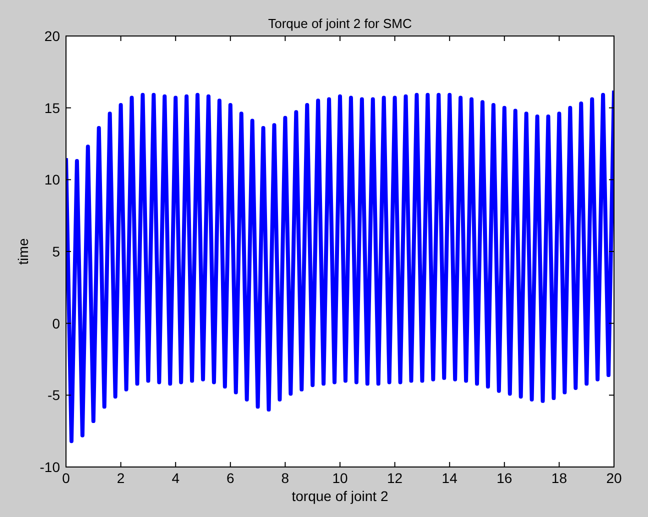  I want to click on chart-title: Torque of joint 2 for SMC, so click(340, 23).